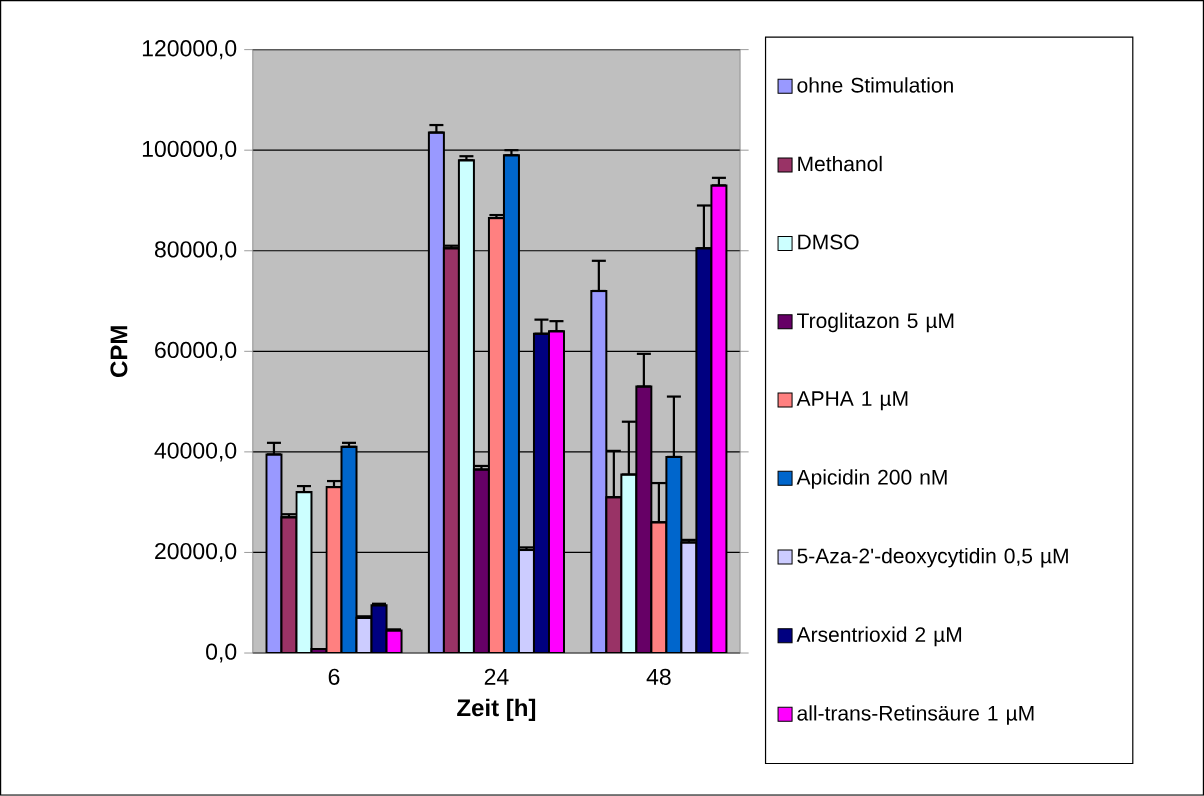 The height and width of the screenshot is (796, 1204). I want to click on x-tick-label: 48, so click(658, 677).